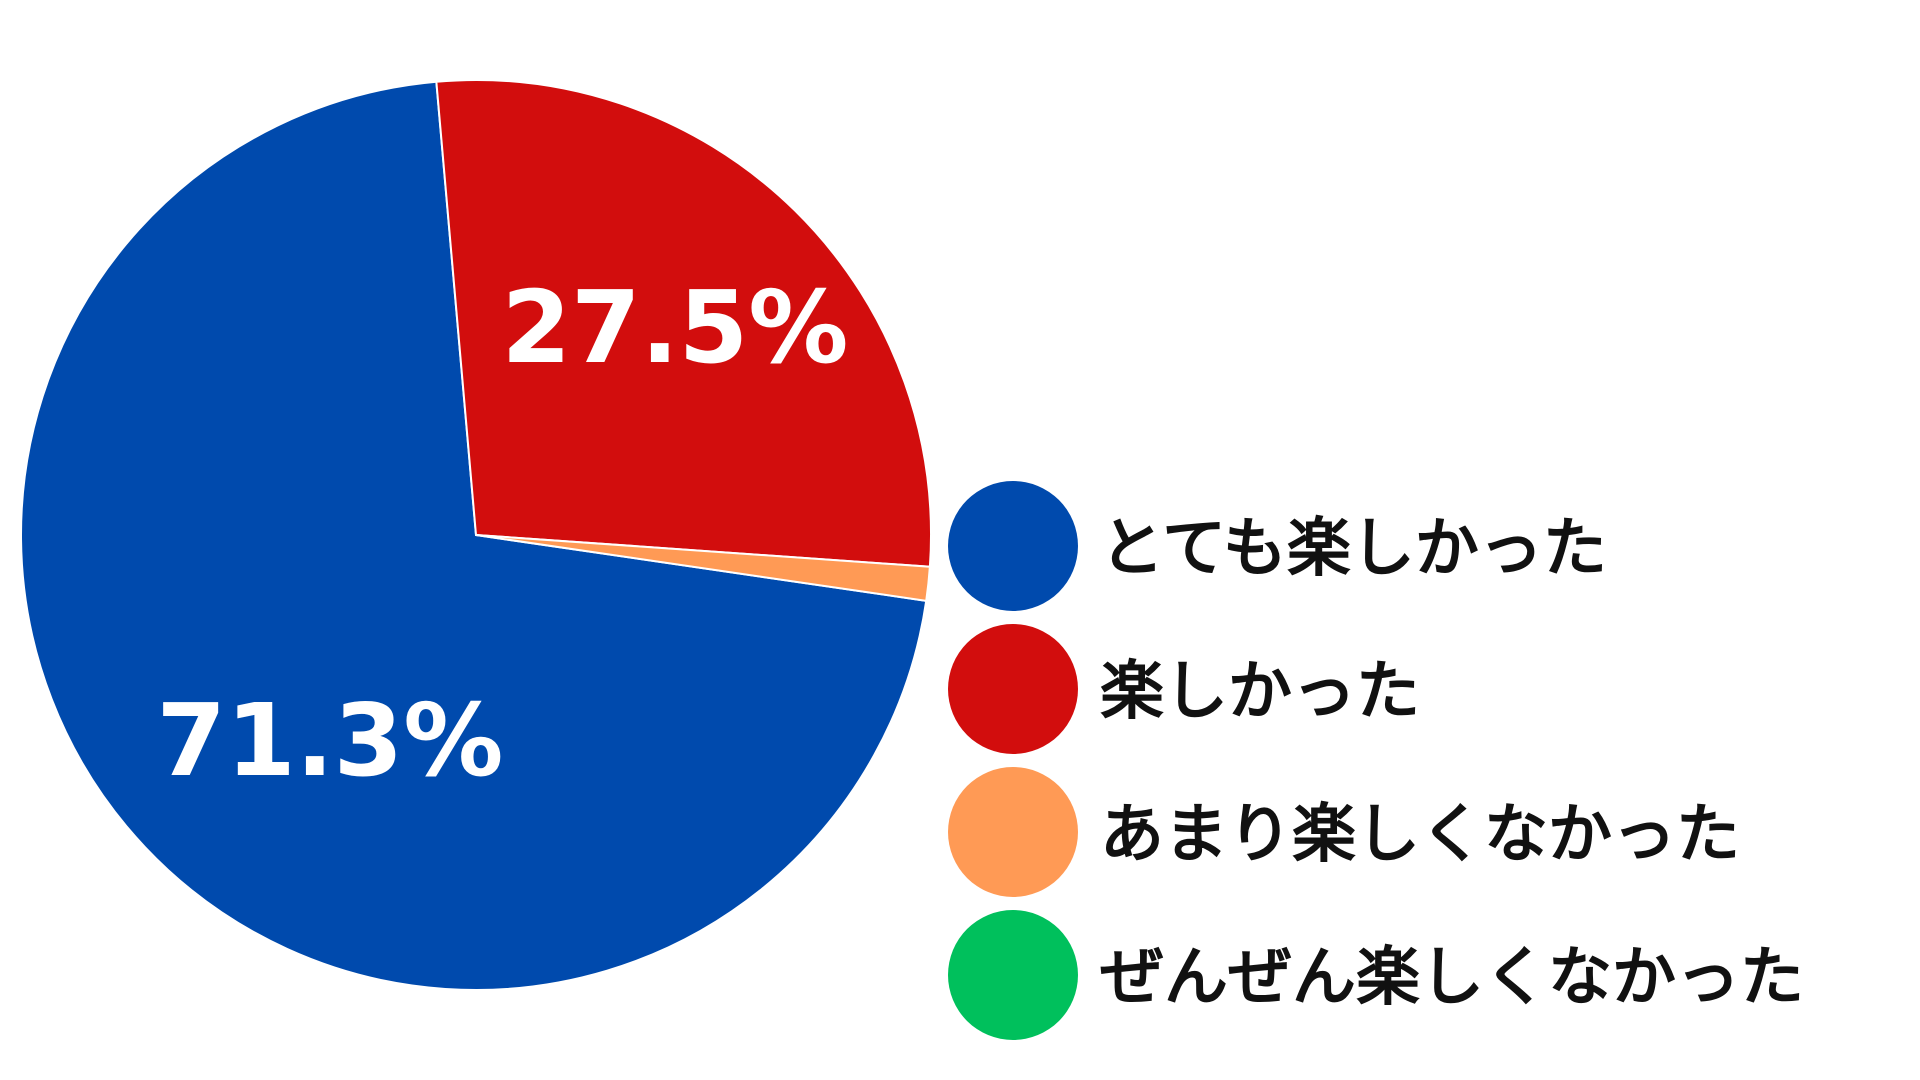 Image resolution: width=1920 pixels, height=1080 pixels. What do you see at coordinates (675, 327) in the screenshot?
I see `data-label-1: 27.5%` at bounding box center [675, 327].